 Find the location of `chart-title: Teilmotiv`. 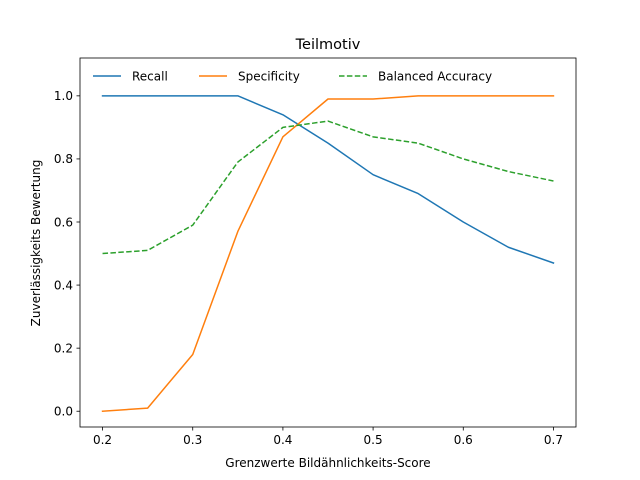

chart-title: Teilmotiv is located at coordinates (328, 45).